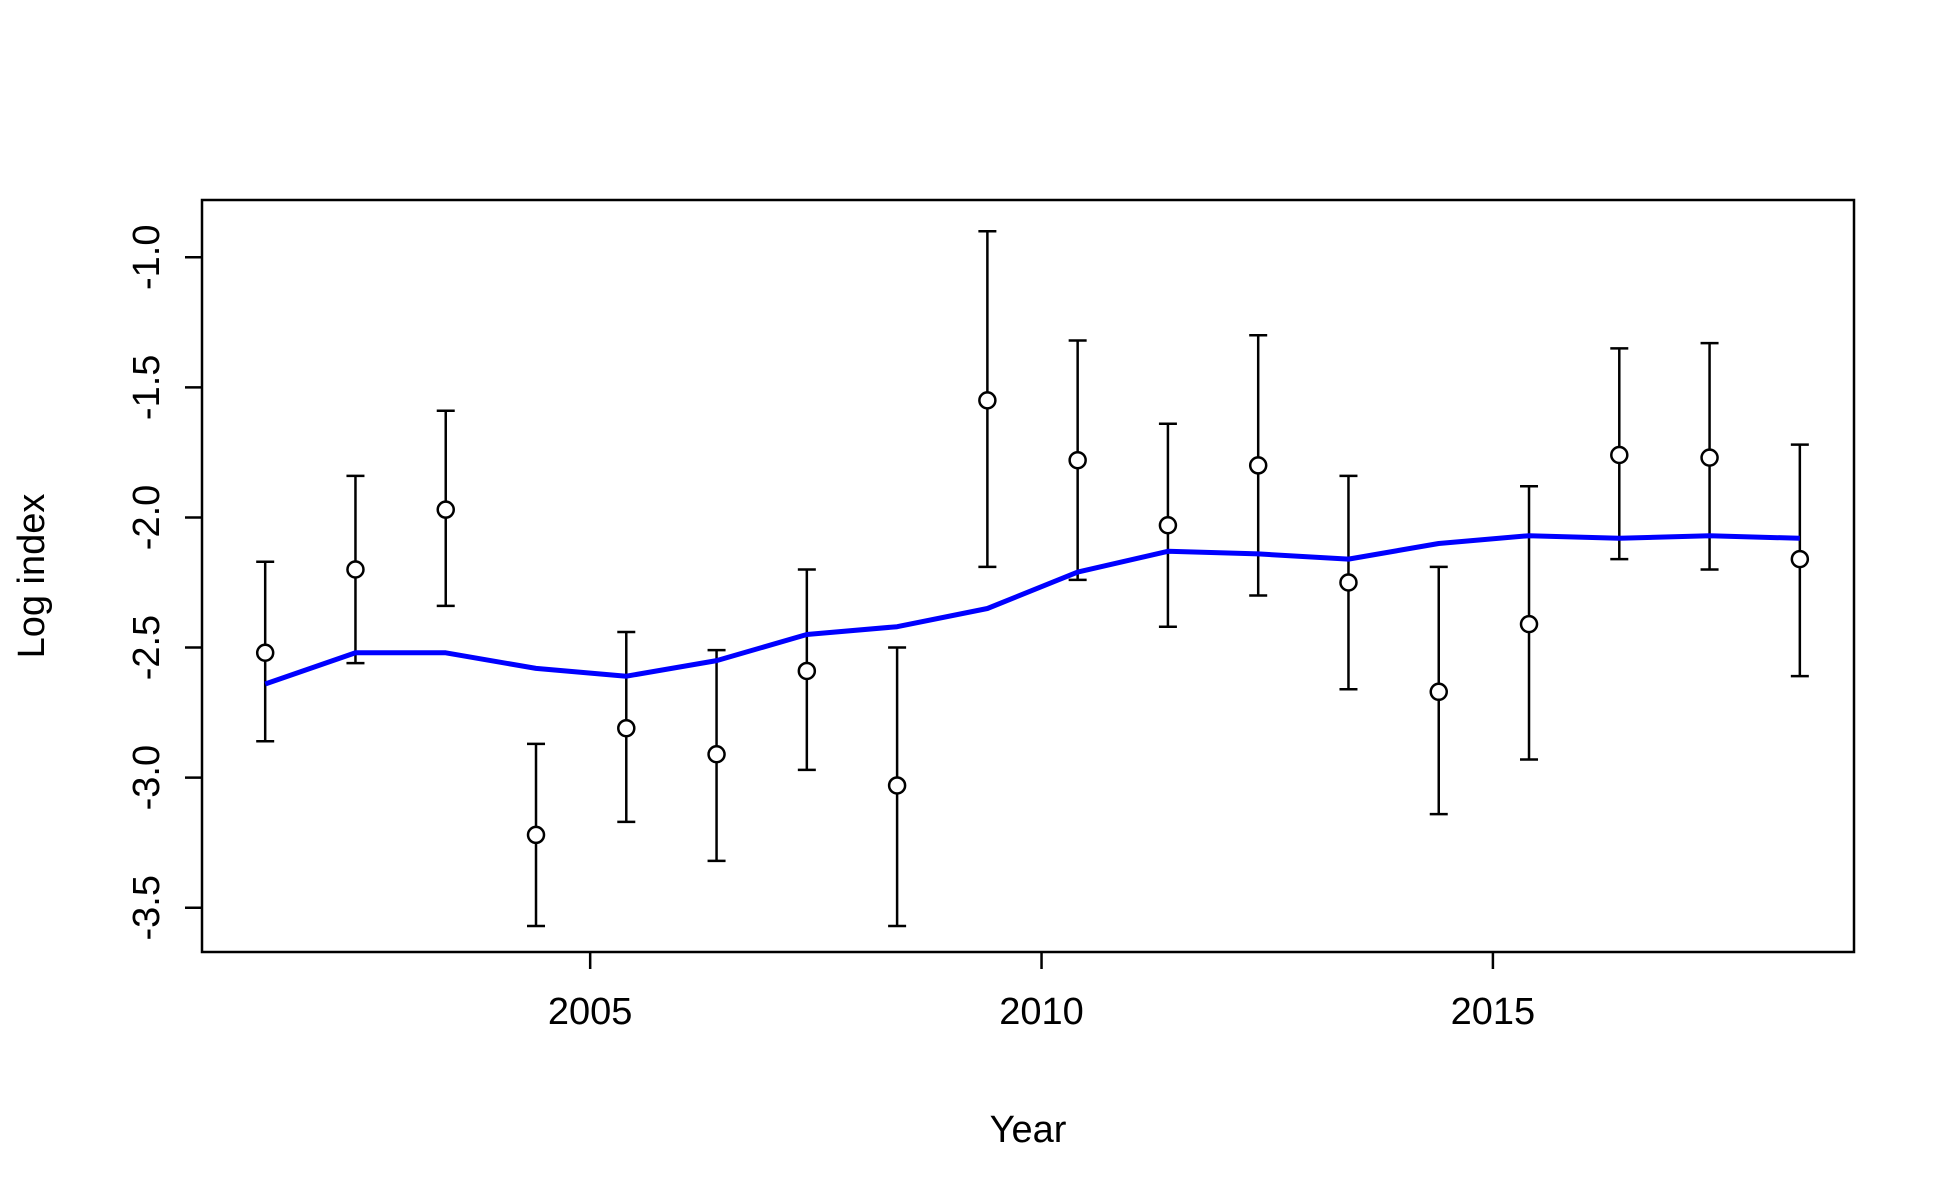 The image size is (1950, 1200). What do you see at coordinates (147, 647) in the screenshot?
I see `y-tick-label: -2.5` at bounding box center [147, 647].